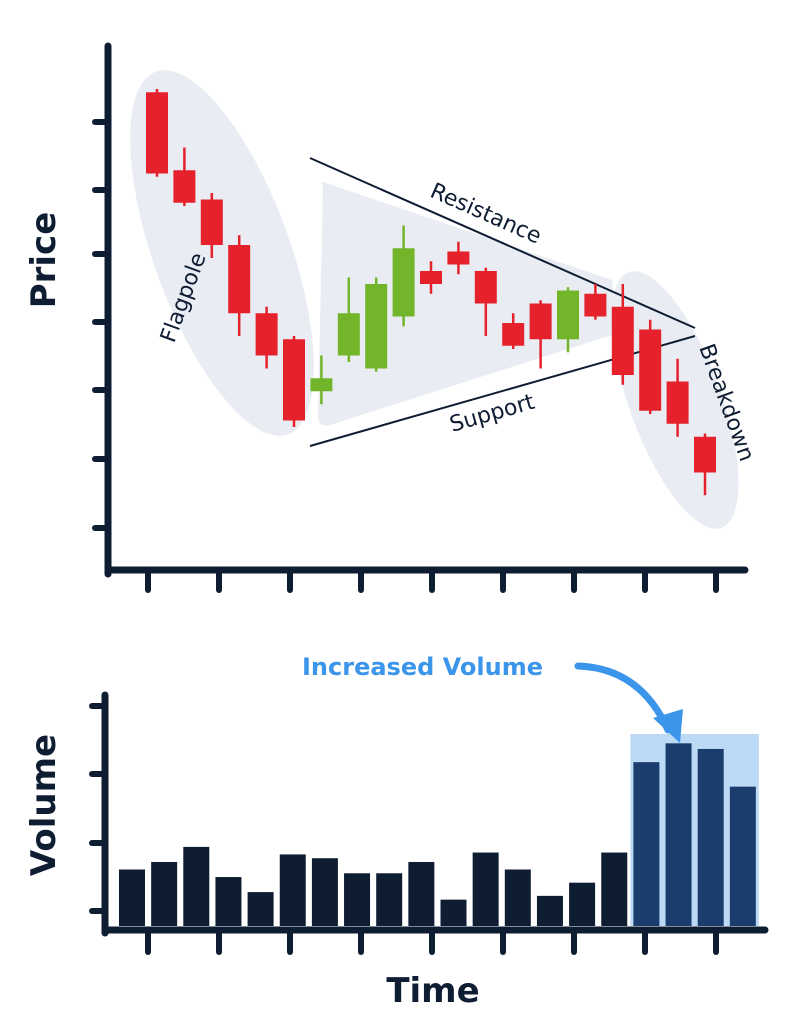 This screenshot has width=785, height=1024. I want to click on pennant-region, so click(466, 303).